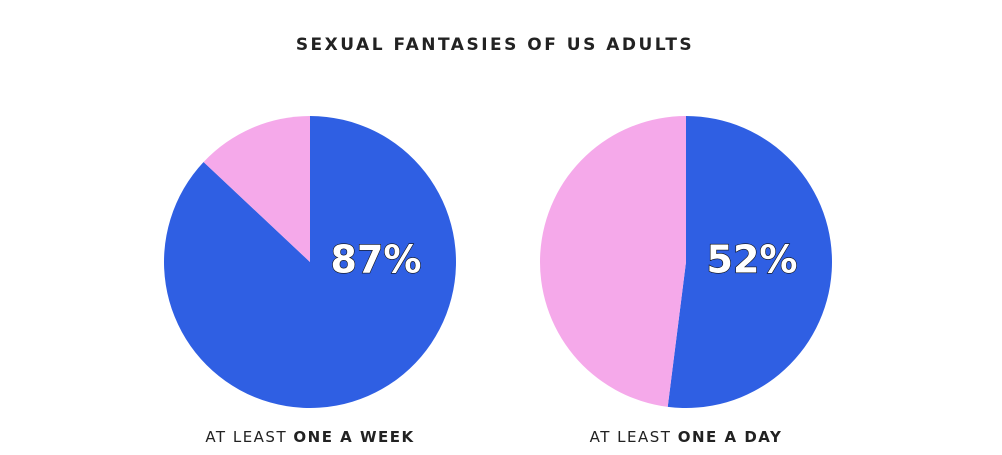  I want to click on caption-emphasis: ONE A WEEK, so click(353, 437).